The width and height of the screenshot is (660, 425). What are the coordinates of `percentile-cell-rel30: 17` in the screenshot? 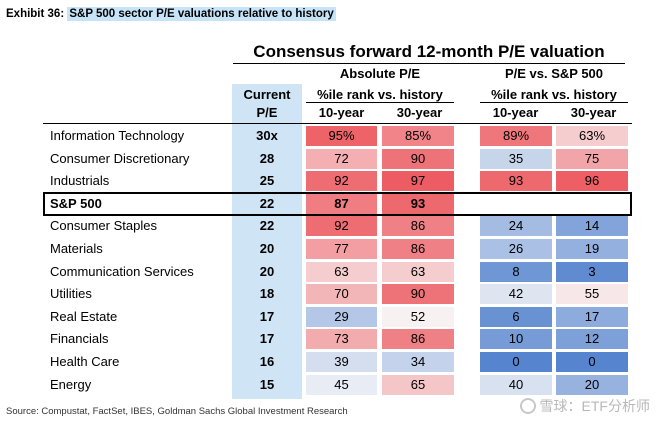 It's located at (592, 316).